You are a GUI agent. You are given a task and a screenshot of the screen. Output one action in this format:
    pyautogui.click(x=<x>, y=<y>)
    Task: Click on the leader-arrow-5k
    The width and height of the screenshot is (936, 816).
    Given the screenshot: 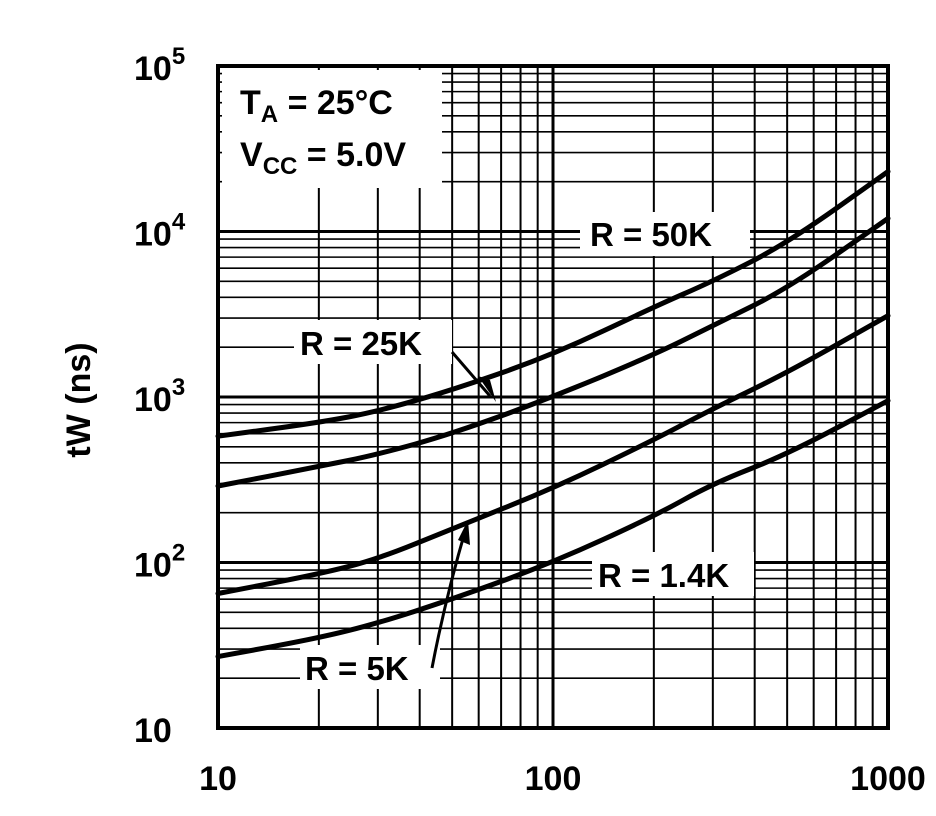 What is the action you would take?
    pyautogui.click(x=449, y=598)
    